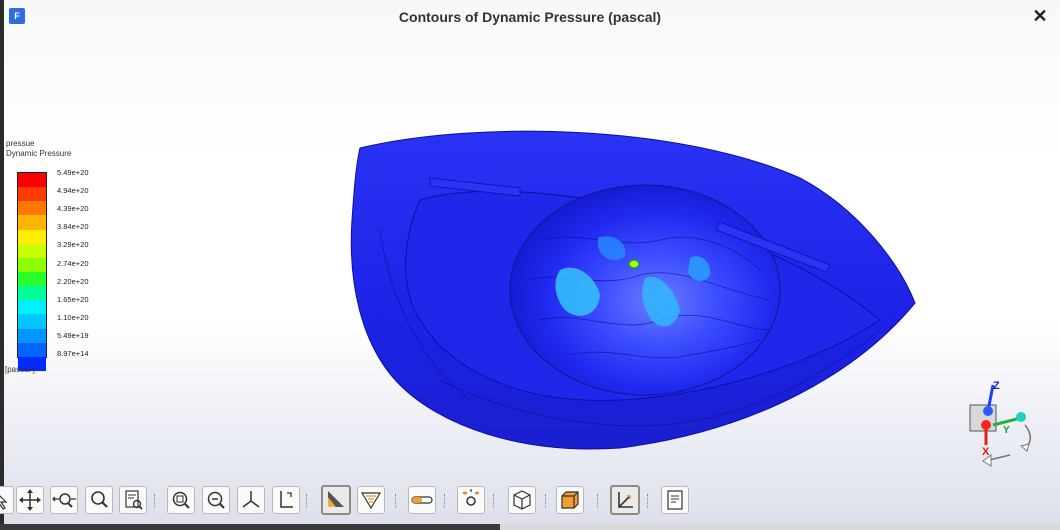 The height and width of the screenshot is (530, 1060). I want to click on window-title: Contours of Dynamic Pressure (pascal), so click(530, 17).